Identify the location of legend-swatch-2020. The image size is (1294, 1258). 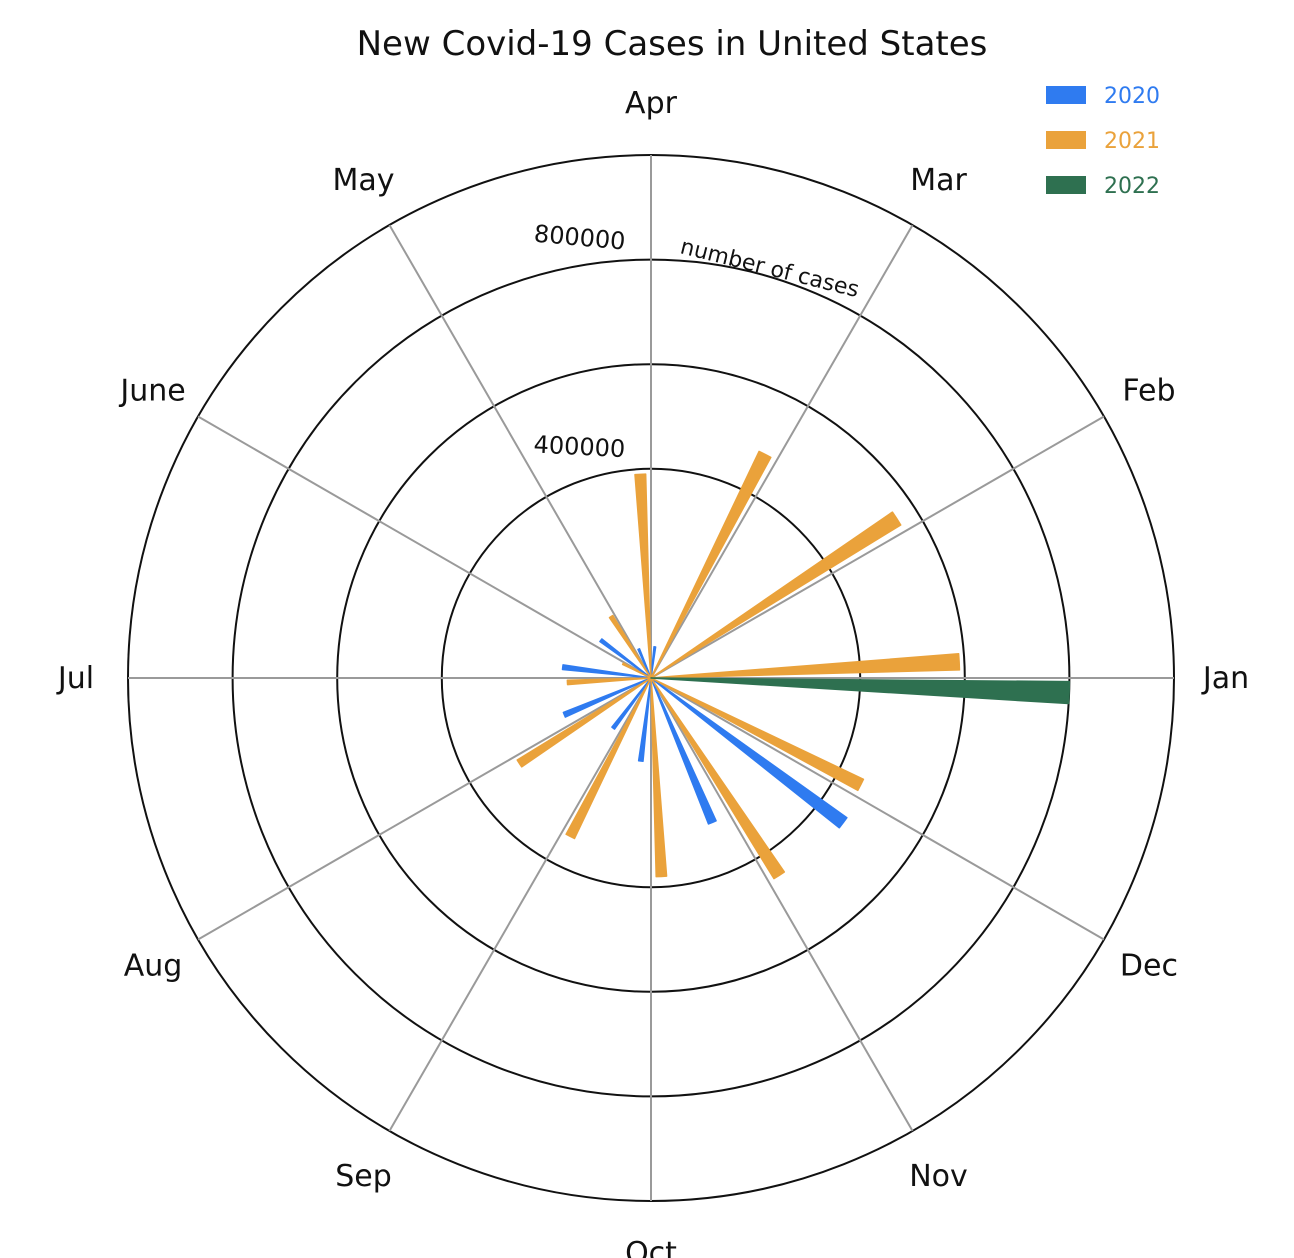
(1066, 95).